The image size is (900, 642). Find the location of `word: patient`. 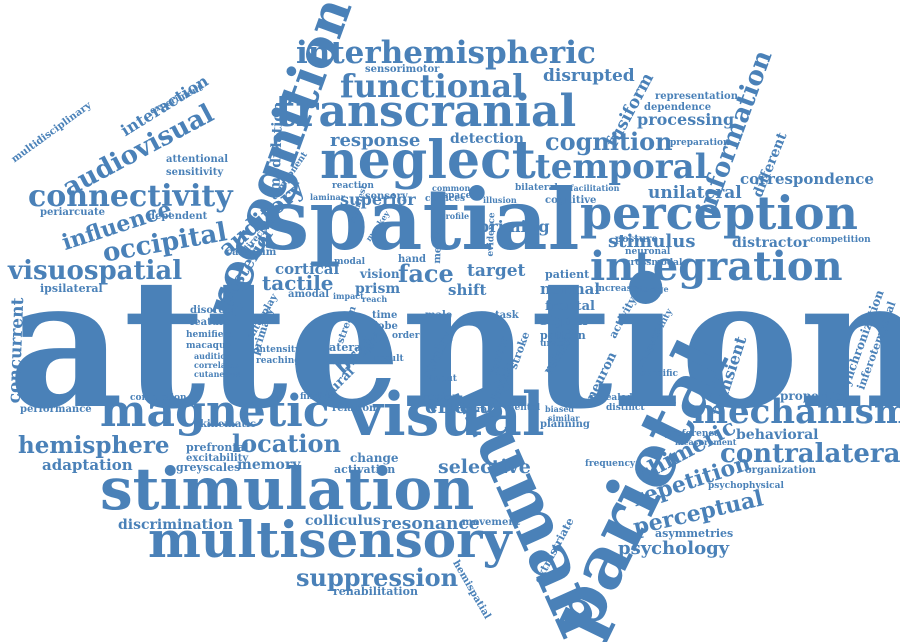

word: patient is located at coordinates (567, 274).